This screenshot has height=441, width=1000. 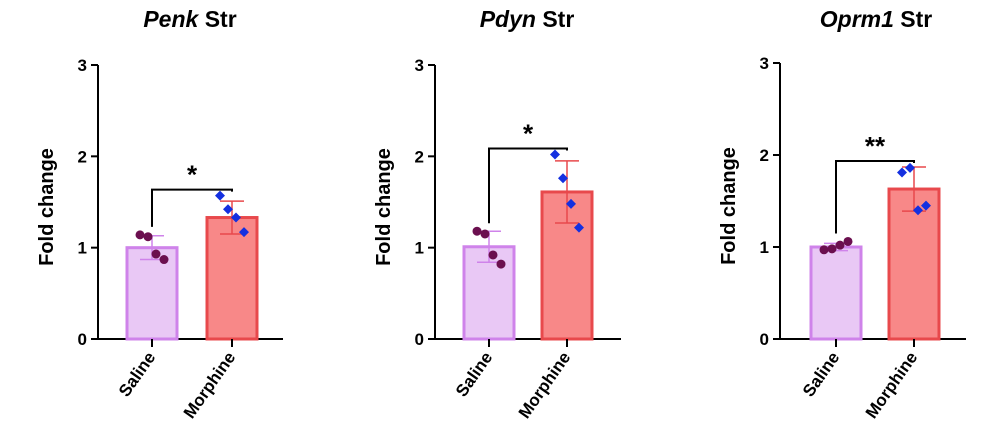 I want to click on chart-1-category-label-morphine: Morphine, so click(x=209, y=385).